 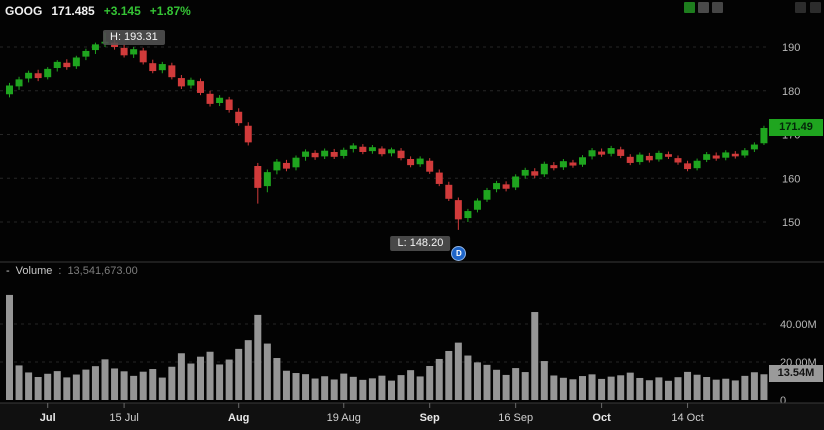 What do you see at coordinates (796, 374) in the screenshot?
I see `last-volume-badge: 13.54M` at bounding box center [796, 374].